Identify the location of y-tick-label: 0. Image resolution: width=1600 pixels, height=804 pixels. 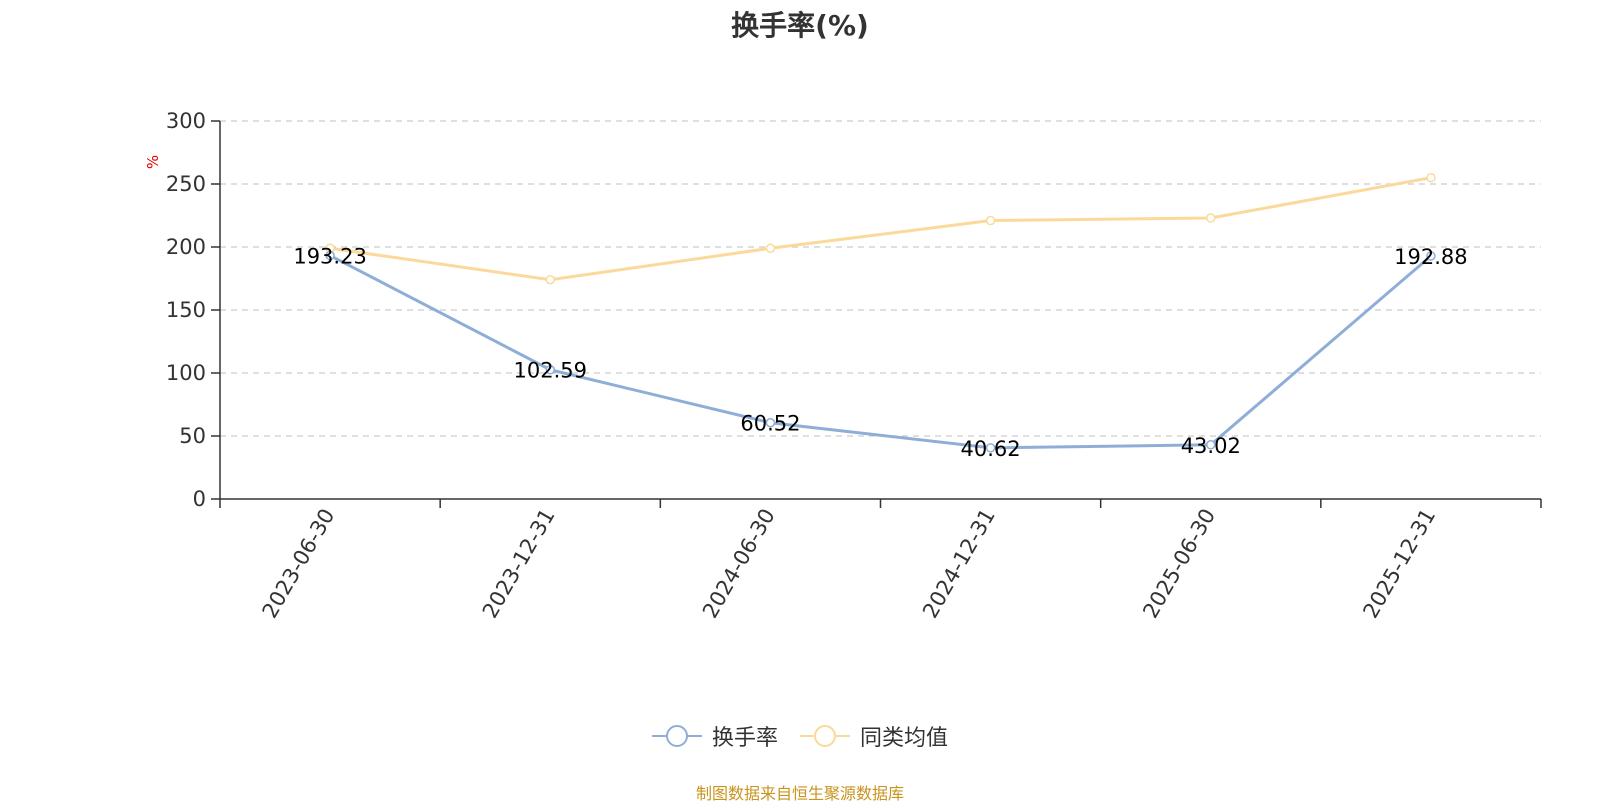
(199, 499).